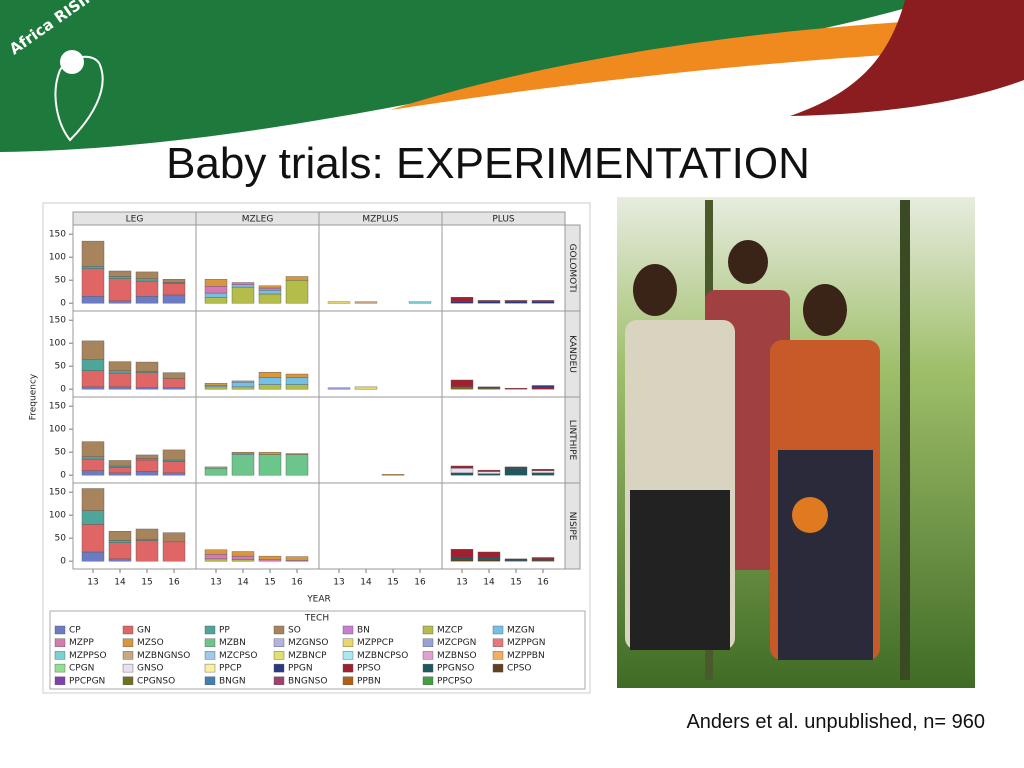 The height and width of the screenshot is (768, 1024). I want to click on slide-title: Baby trials: EXPERIMENTATION, so click(488, 163).